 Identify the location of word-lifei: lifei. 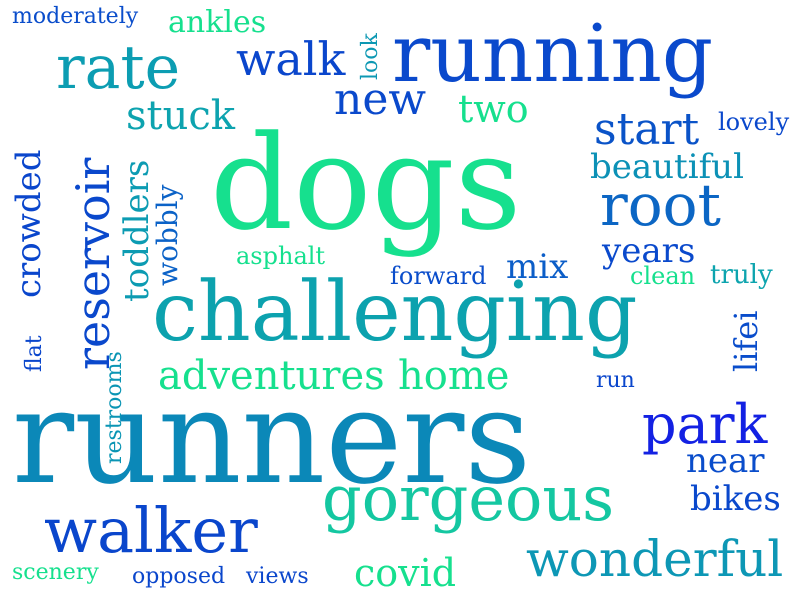
(746, 341).